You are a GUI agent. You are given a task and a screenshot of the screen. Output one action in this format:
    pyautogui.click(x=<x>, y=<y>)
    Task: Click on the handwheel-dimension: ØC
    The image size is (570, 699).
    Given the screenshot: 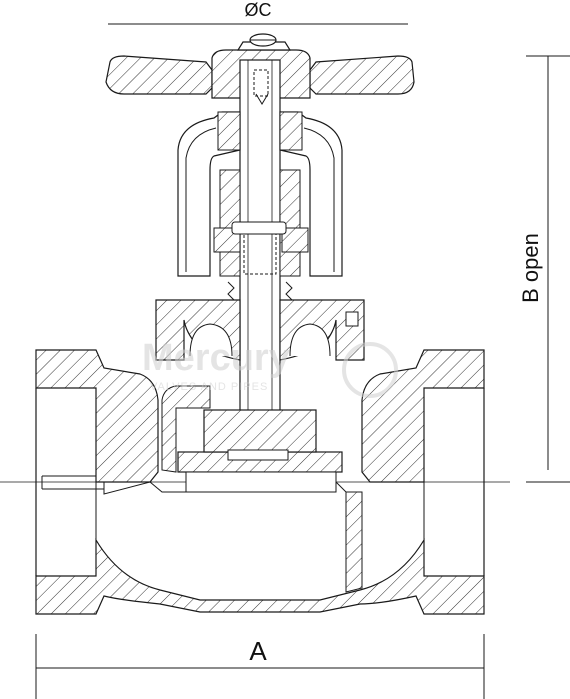 What is the action you would take?
    pyautogui.click(x=258, y=12)
    